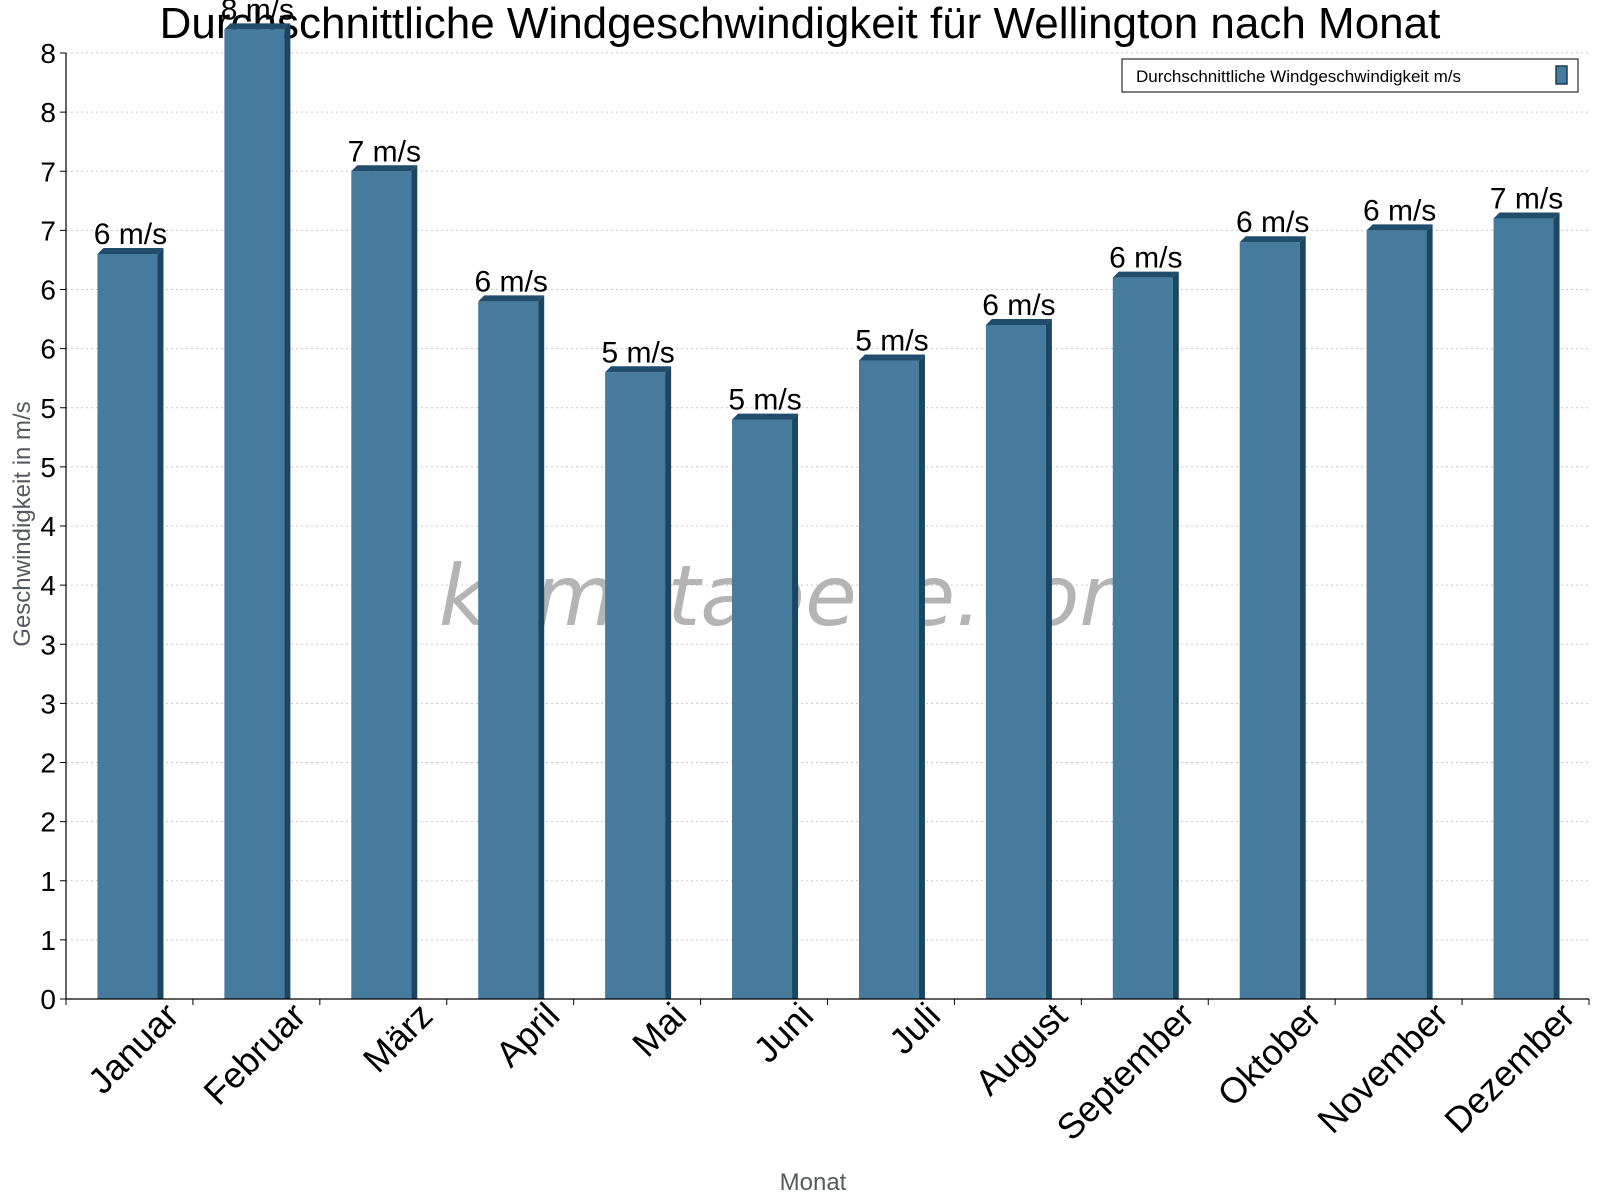 The width and height of the screenshot is (1600, 1200). I want to click on x-tick-label: September, so click(1125, 1072).